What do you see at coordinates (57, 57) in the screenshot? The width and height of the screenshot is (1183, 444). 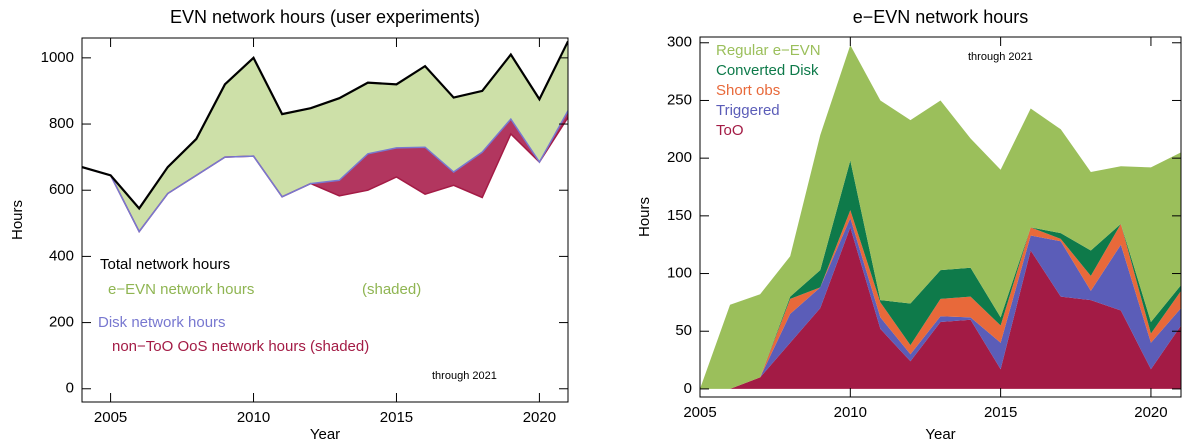 I see `y-tick-label: 1000` at bounding box center [57, 57].